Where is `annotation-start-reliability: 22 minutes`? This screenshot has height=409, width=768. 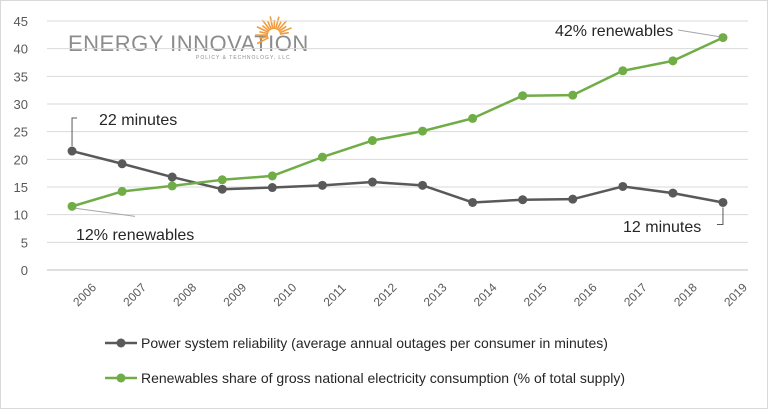
annotation-start-reliability: 22 minutes is located at coordinates (138, 120).